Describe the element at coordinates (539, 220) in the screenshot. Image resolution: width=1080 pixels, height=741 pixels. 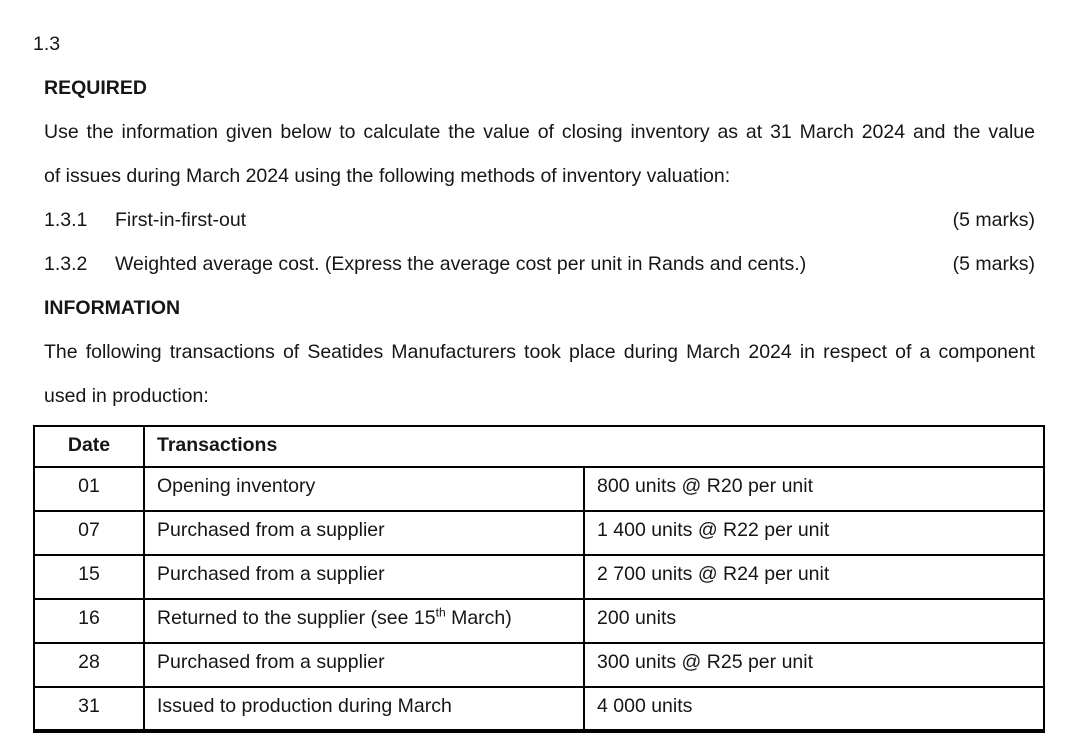
I see `question-item-1-3-1: 1.3.1 First-in-first-out (5 marks)` at that location.